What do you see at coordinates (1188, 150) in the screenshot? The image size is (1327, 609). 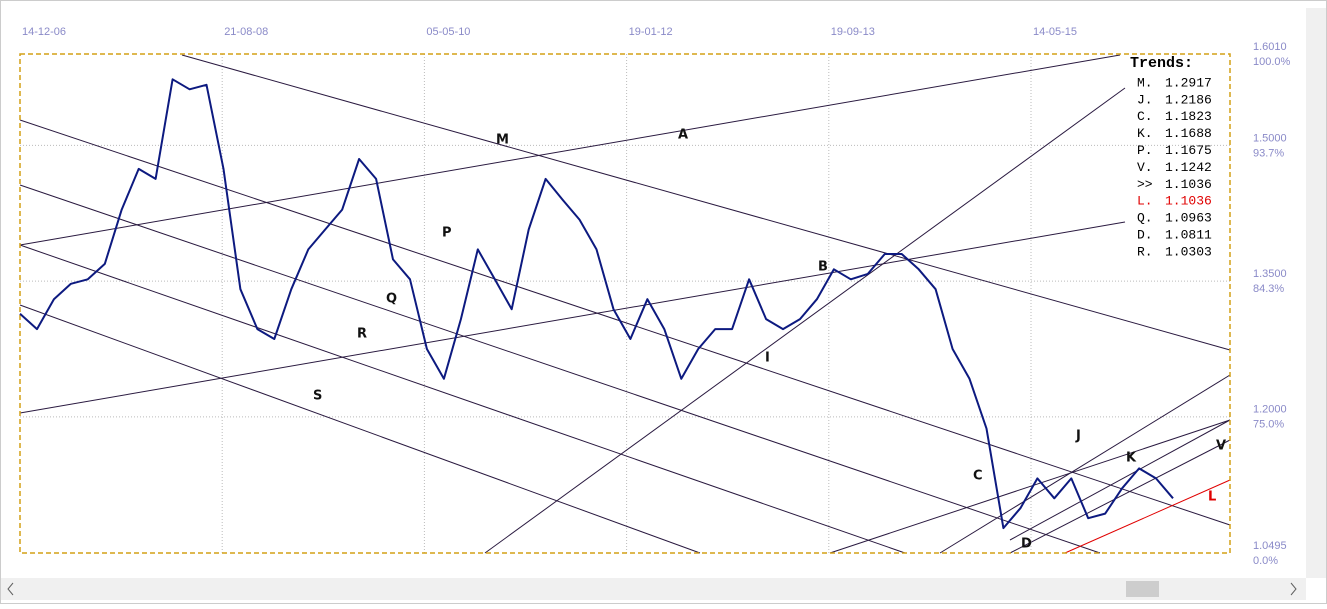 I see `legend-value: 1.1675` at bounding box center [1188, 150].